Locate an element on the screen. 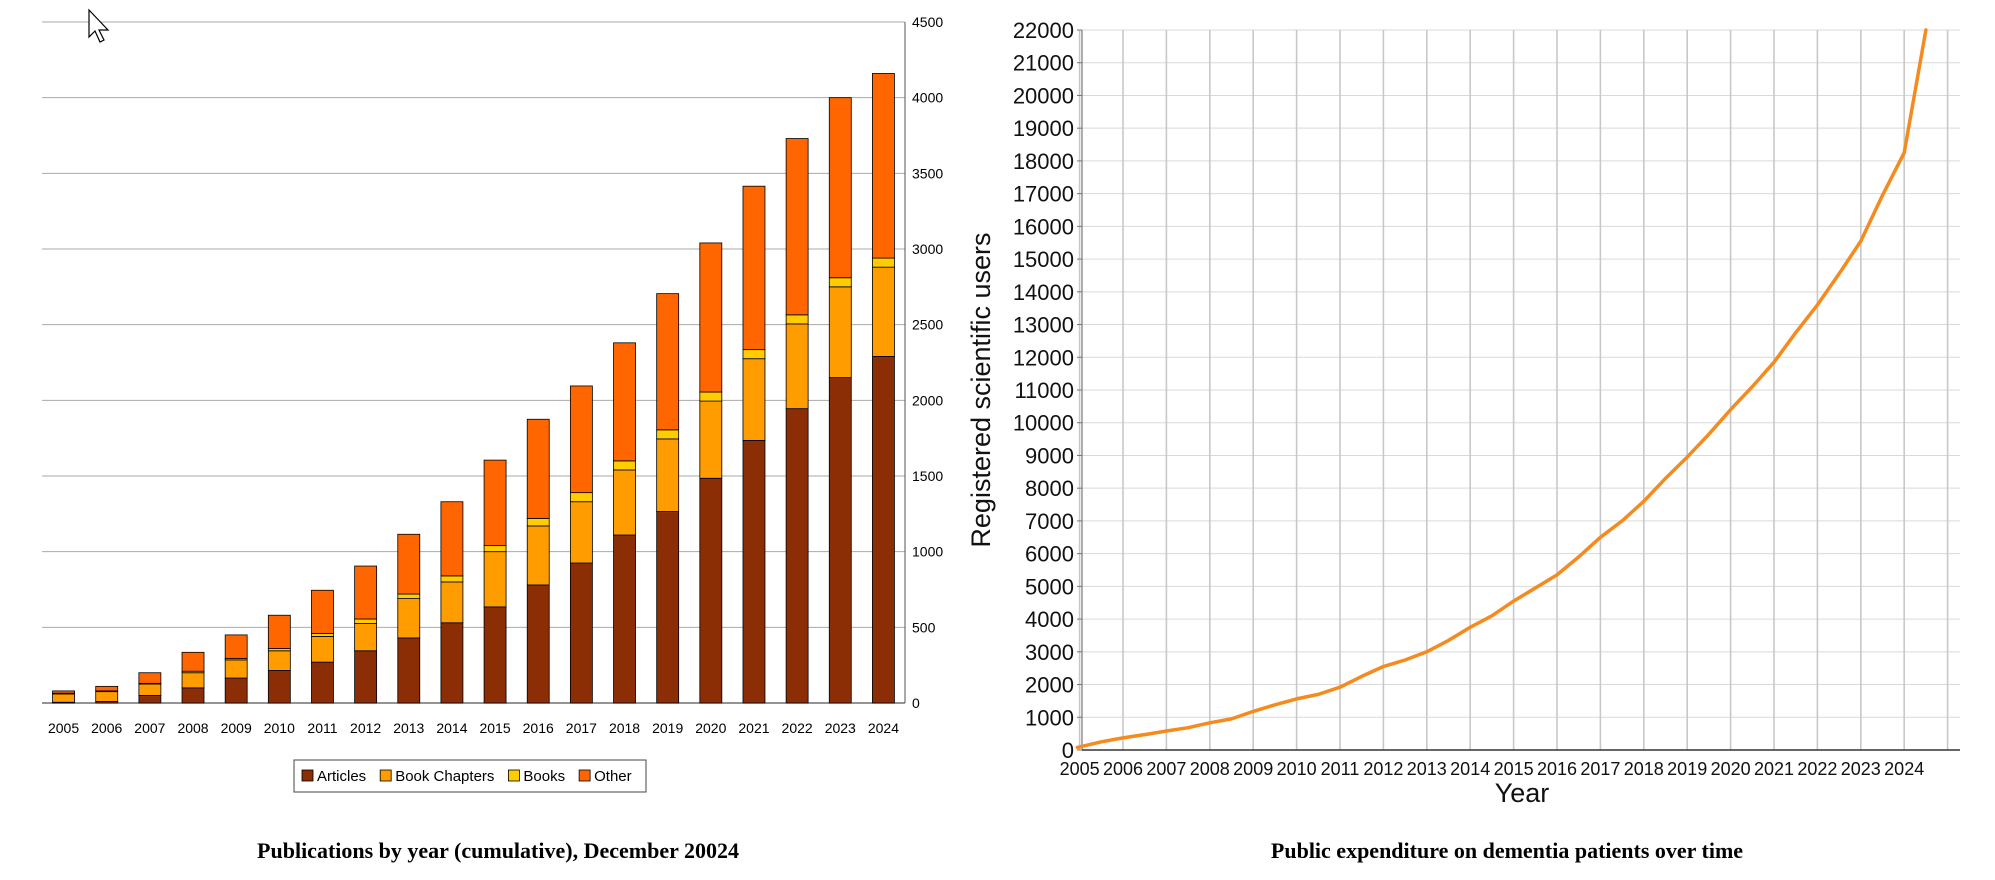  y-tick-label: 2500 is located at coordinates (927, 325).